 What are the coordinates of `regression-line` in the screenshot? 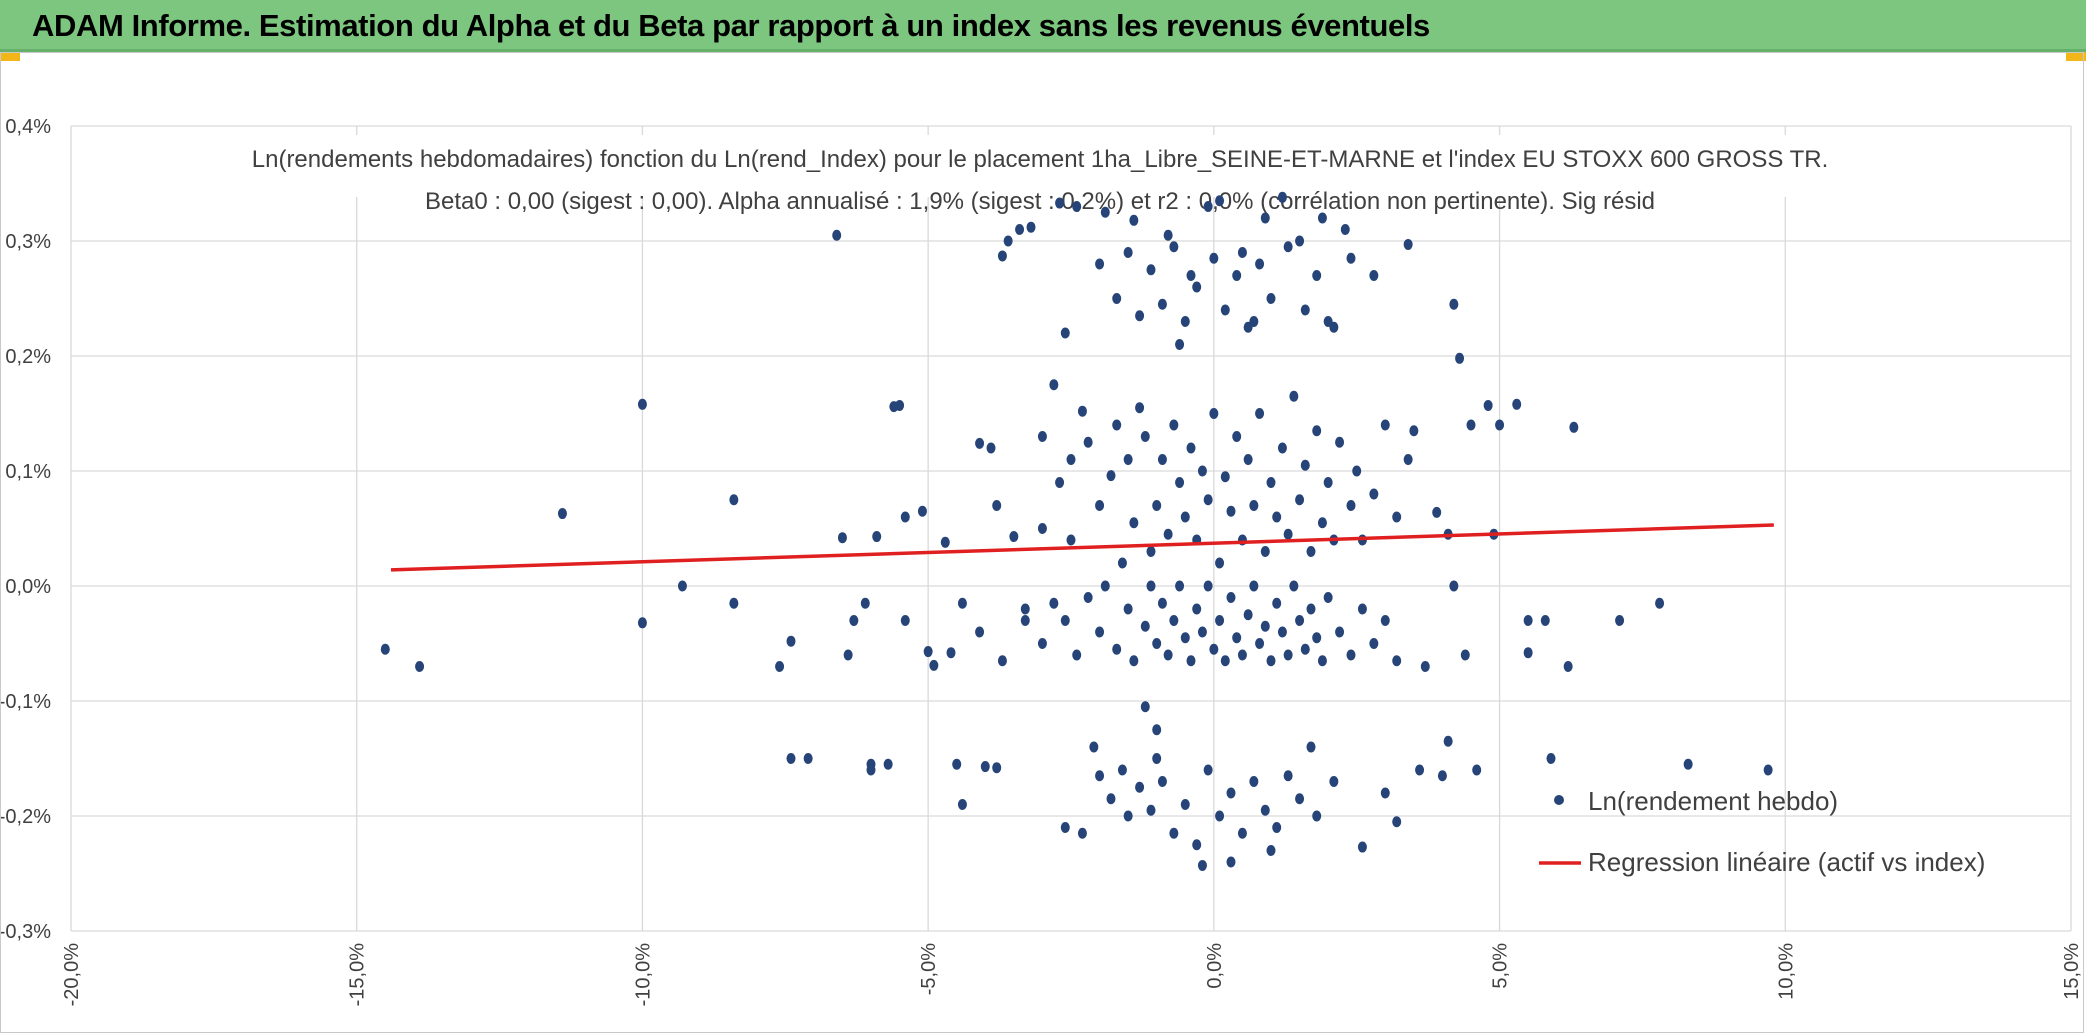 It's located at (1082, 547).